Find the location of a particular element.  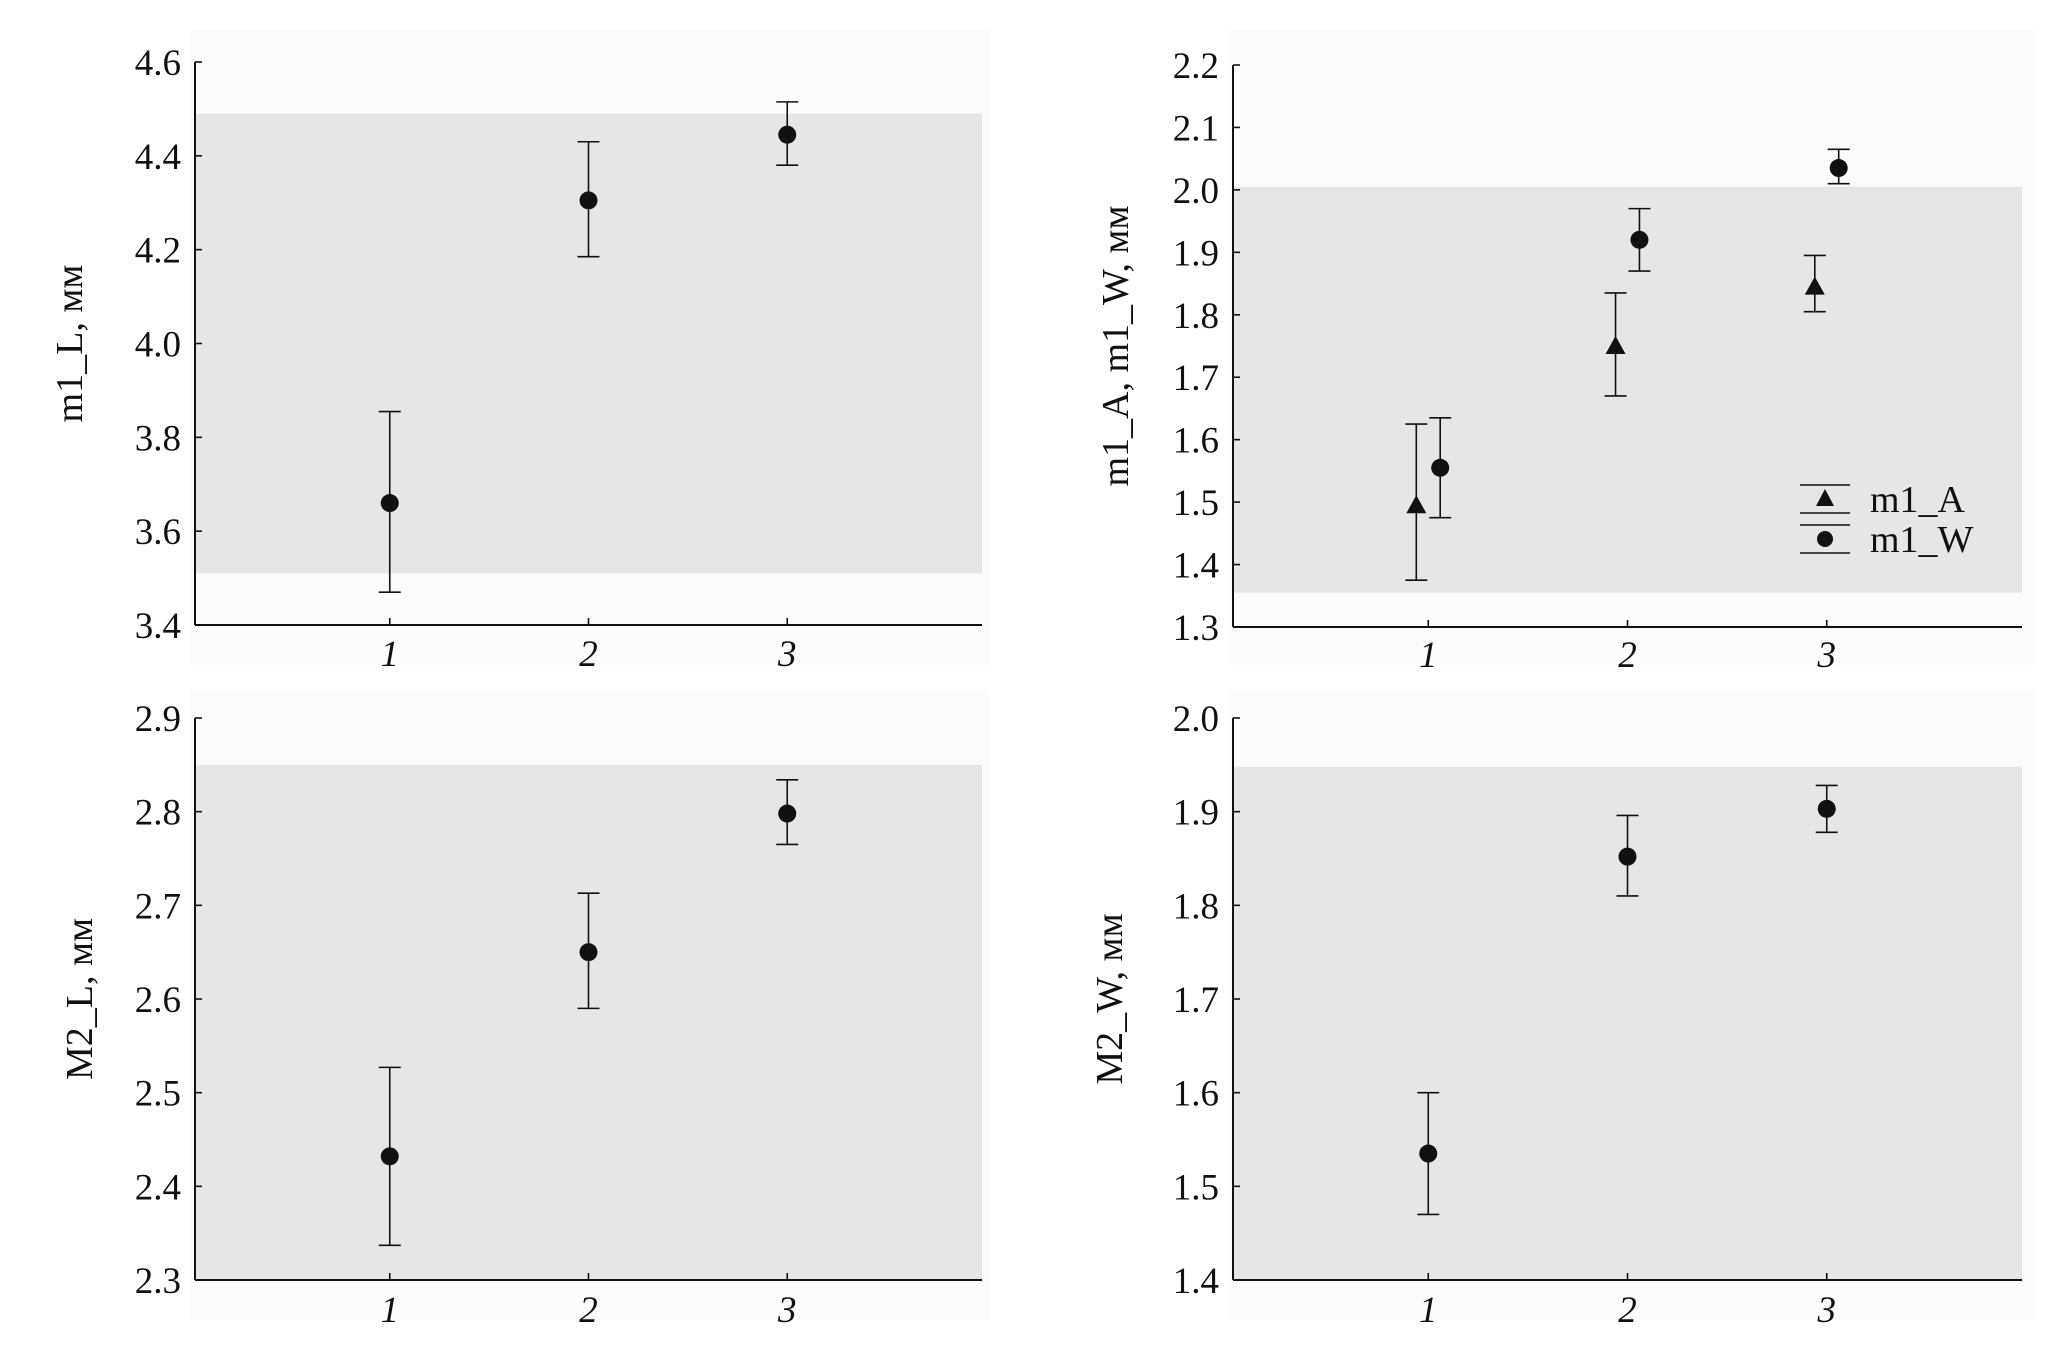

legend-label: m1_A is located at coordinates (1918, 500).